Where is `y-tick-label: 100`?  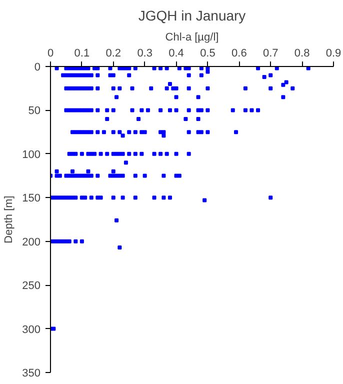 y-tick-label: 100 is located at coordinates (31, 154).